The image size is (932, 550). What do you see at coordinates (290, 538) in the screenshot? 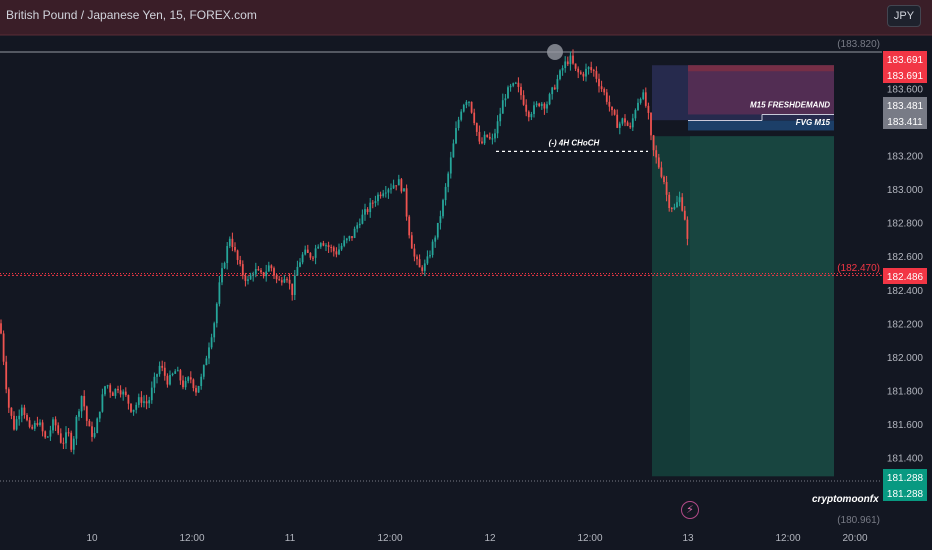
I see `x-tick-label: 11` at bounding box center [290, 538].